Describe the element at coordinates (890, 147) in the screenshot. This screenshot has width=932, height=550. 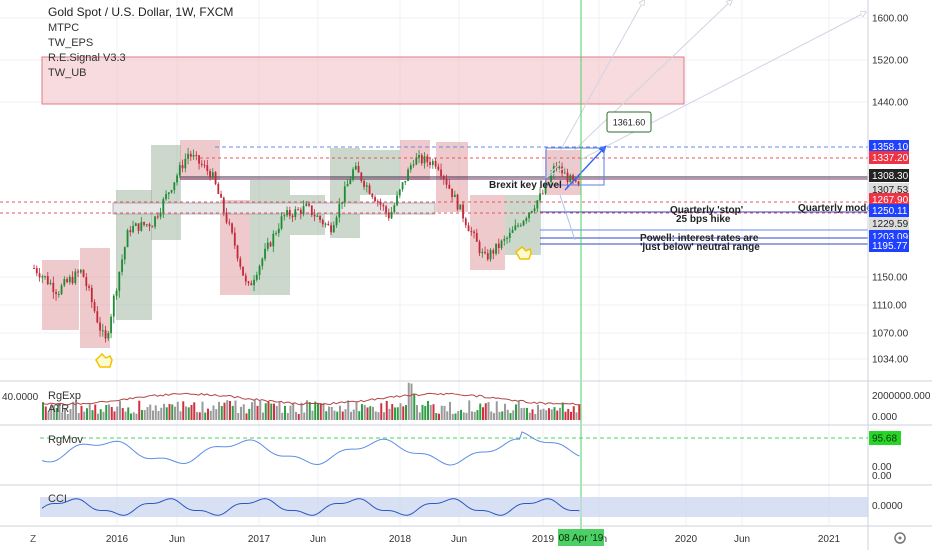
I see `price-badge-label: 1358.10` at that location.